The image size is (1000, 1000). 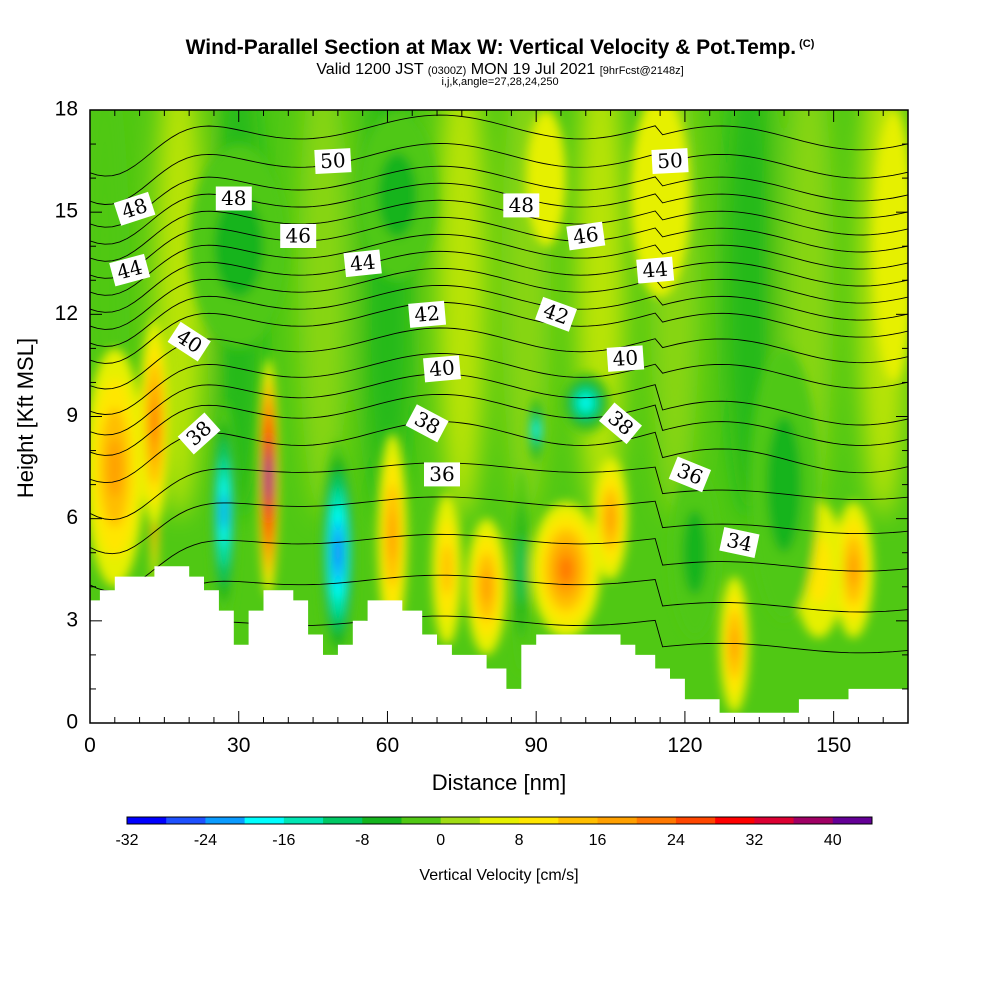 I want to click on contour-label-text: 48, so click(x=233, y=198).